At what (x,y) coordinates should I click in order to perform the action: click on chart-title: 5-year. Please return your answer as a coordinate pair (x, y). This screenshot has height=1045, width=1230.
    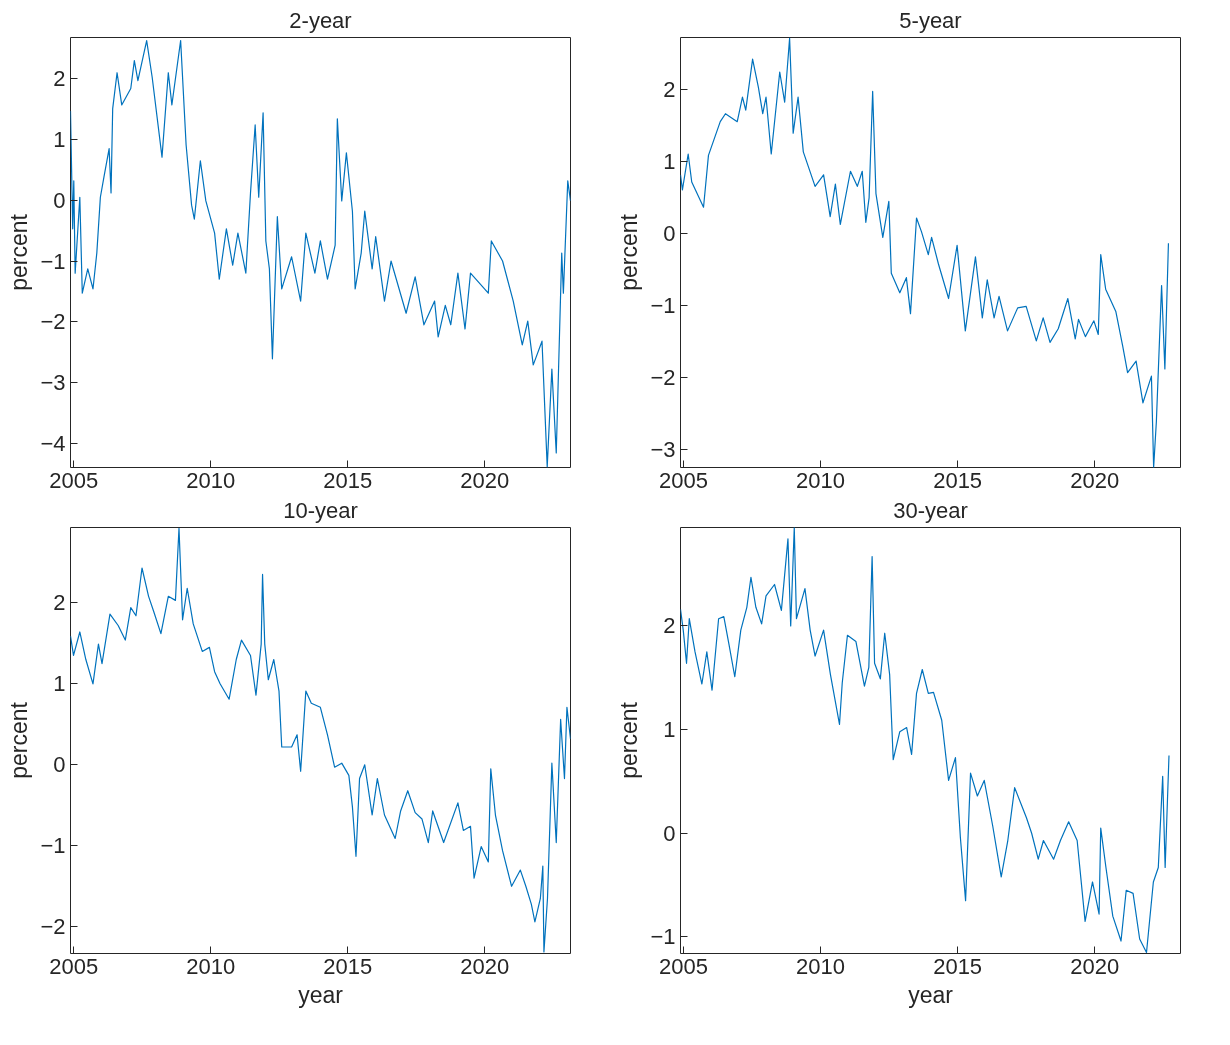
    Looking at the image, I should click on (930, 20).